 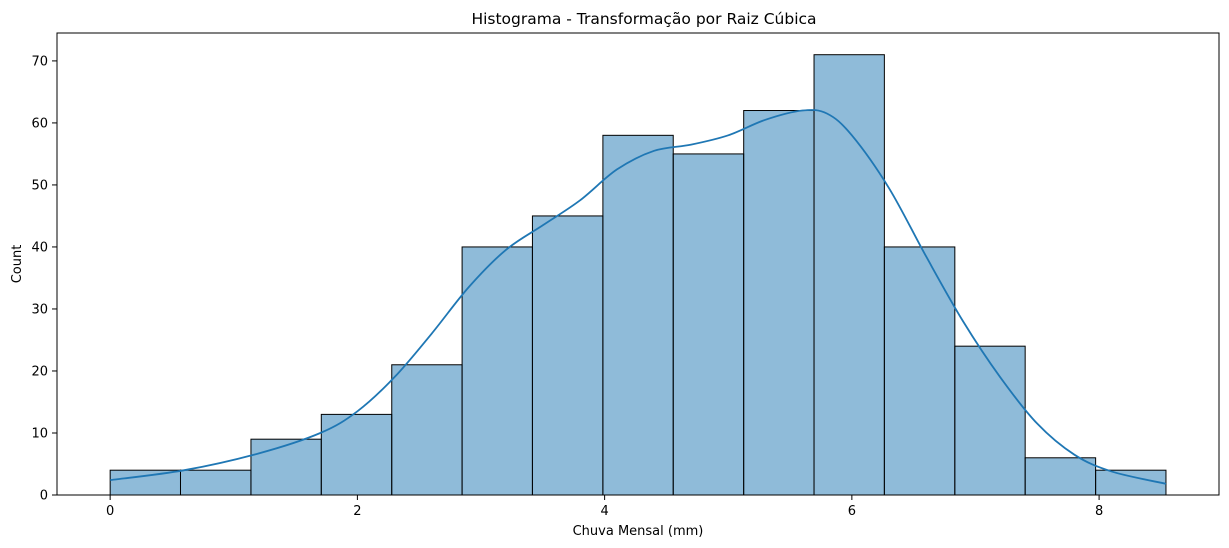 What do you see at coordinates (110, 511) in the screenshot?
I see `x-tick-label: 0` at bounding box center [110, 511].